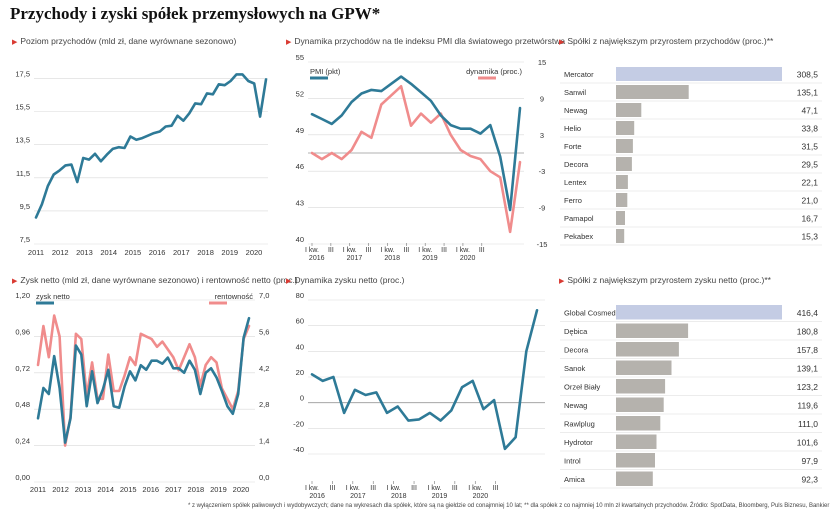 This screenshot has width=830, height=520. I want to click on profit-top-category-8: Introl, so click(572, 460).